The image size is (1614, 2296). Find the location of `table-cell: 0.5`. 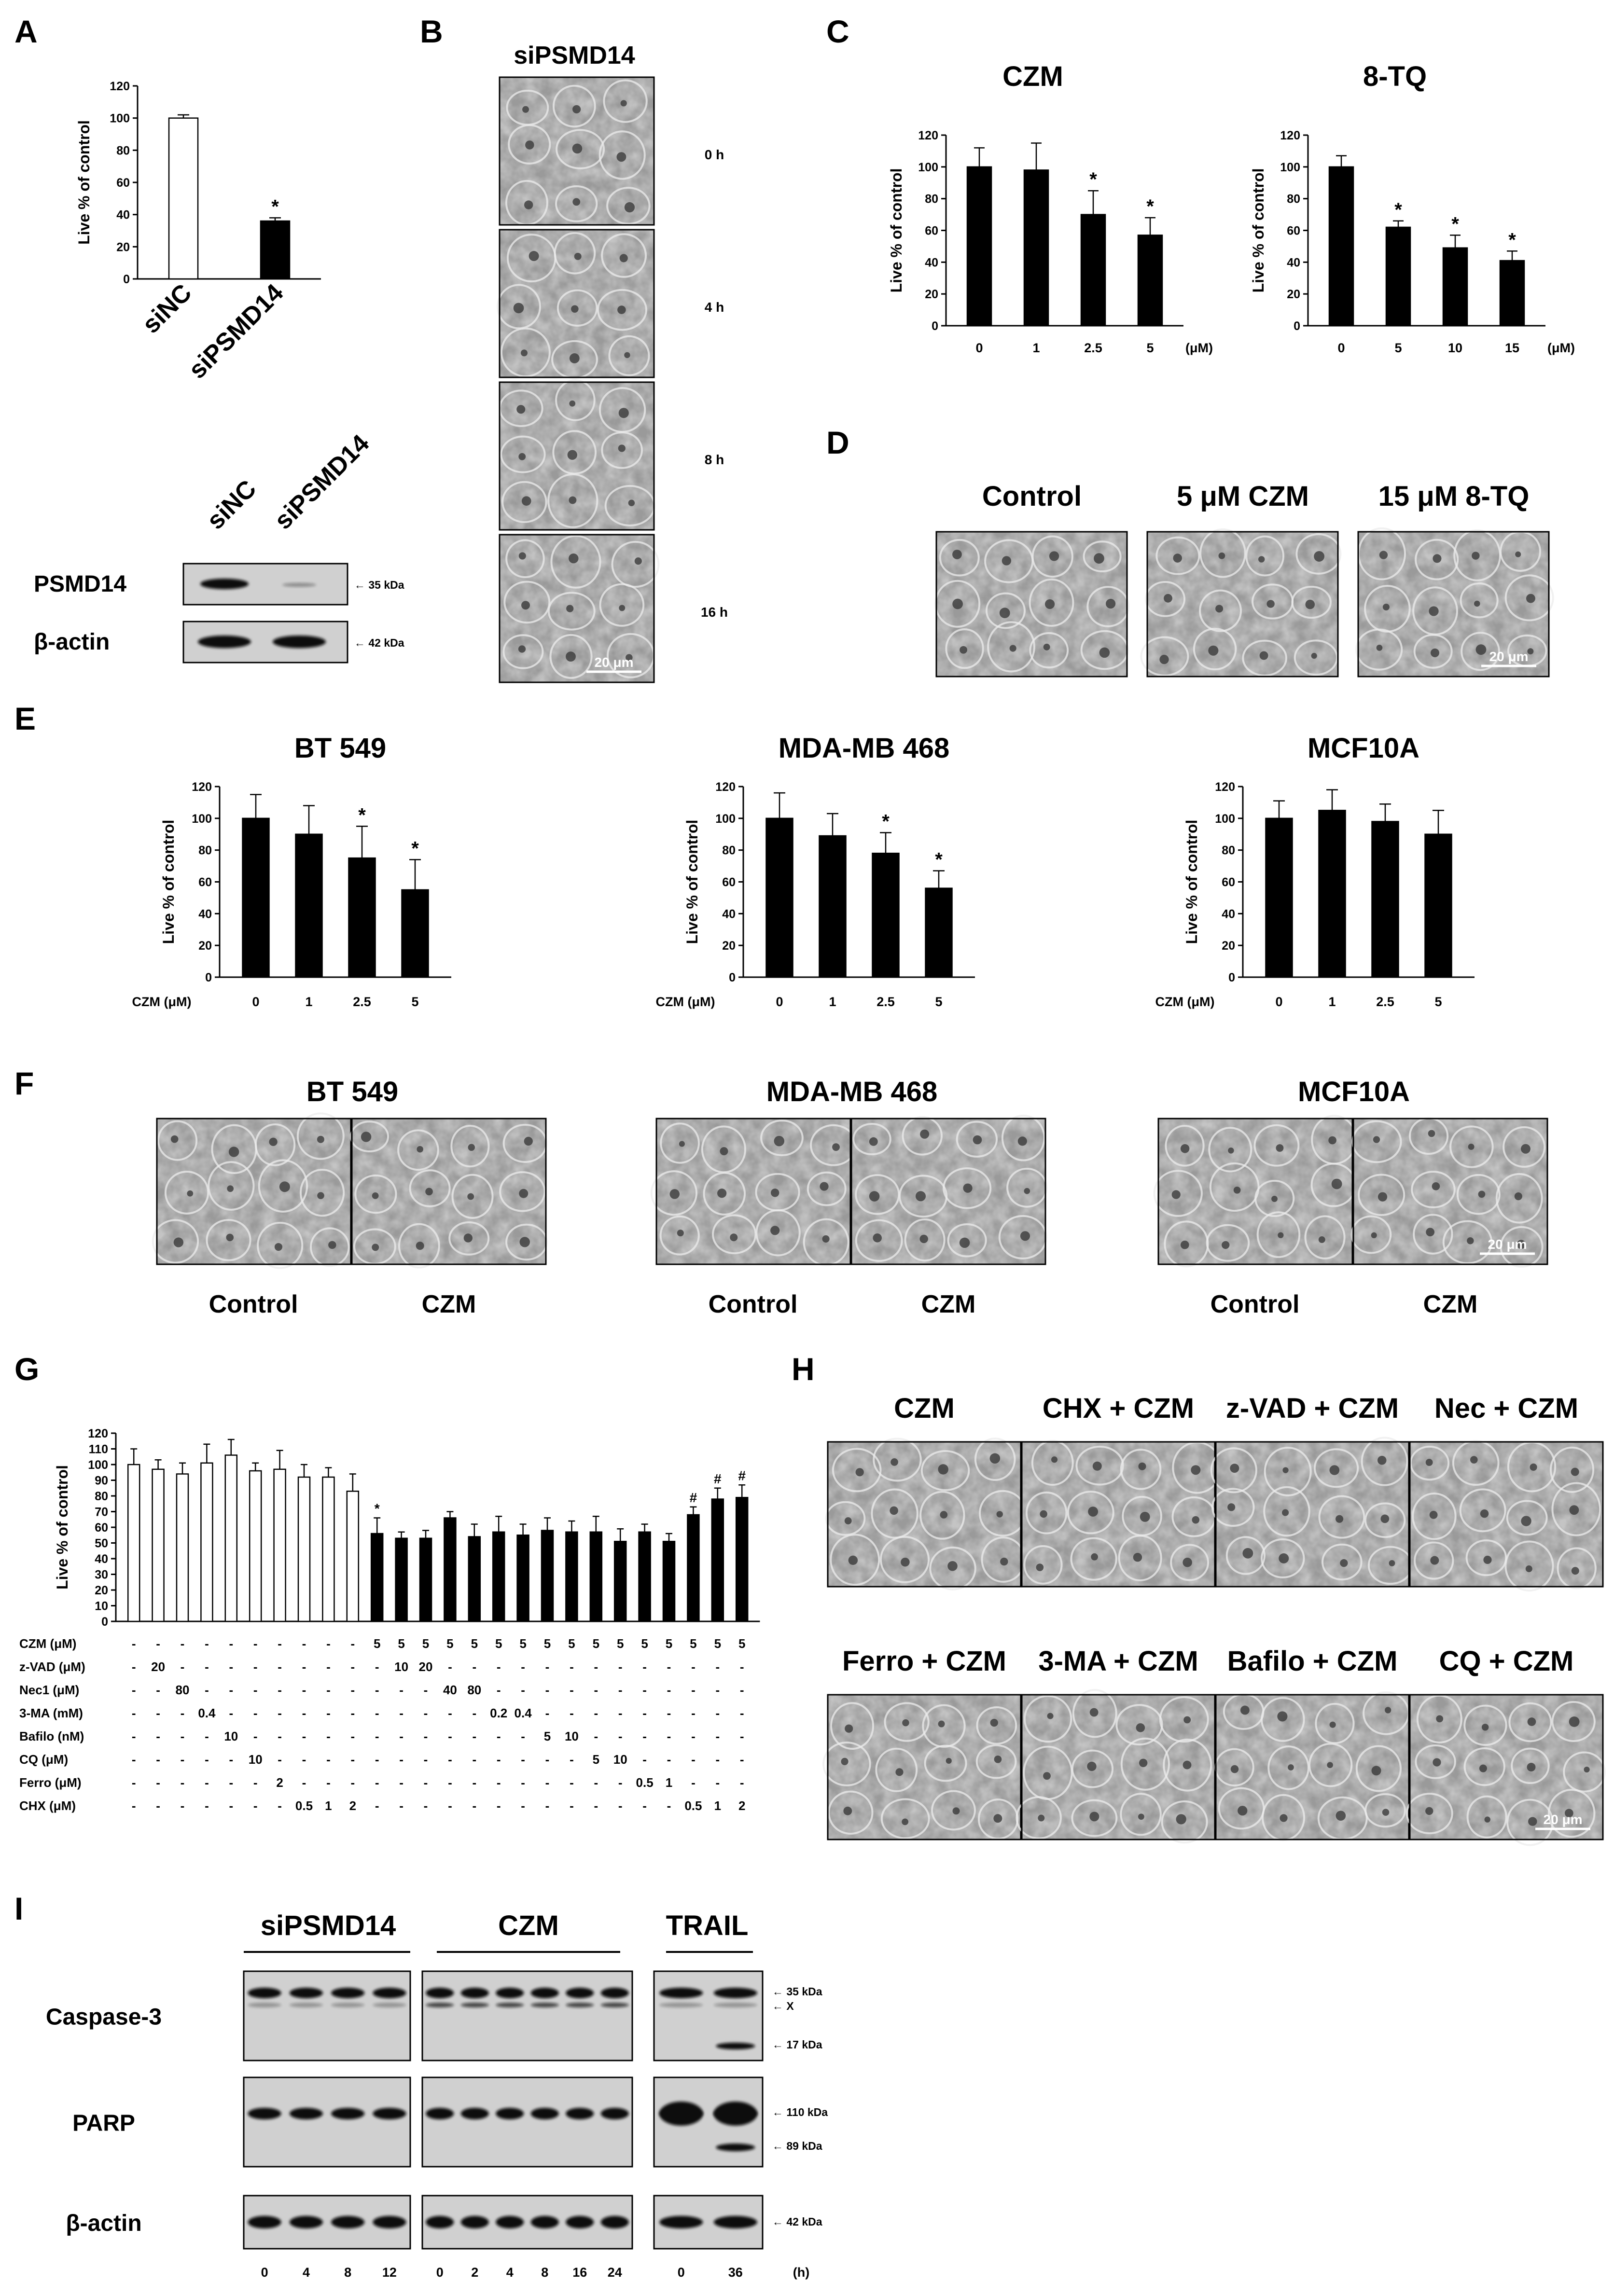

table-cell: 0.5 is located at coordinates (693, 1805).